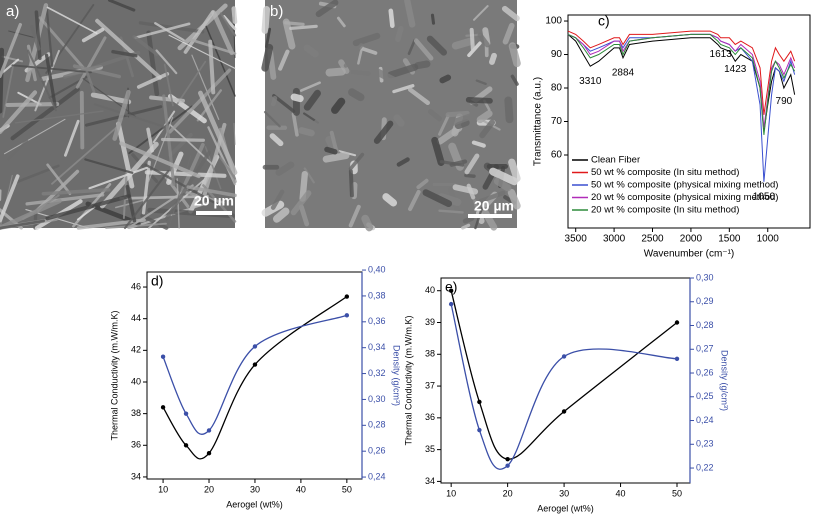 Image resolution: width=813 pixels, height=515 pixels. Describe the element at coordinates (665, 172) in the screenshot. I see `legend-label: 50 wt % composite (In situ method)` at that location.